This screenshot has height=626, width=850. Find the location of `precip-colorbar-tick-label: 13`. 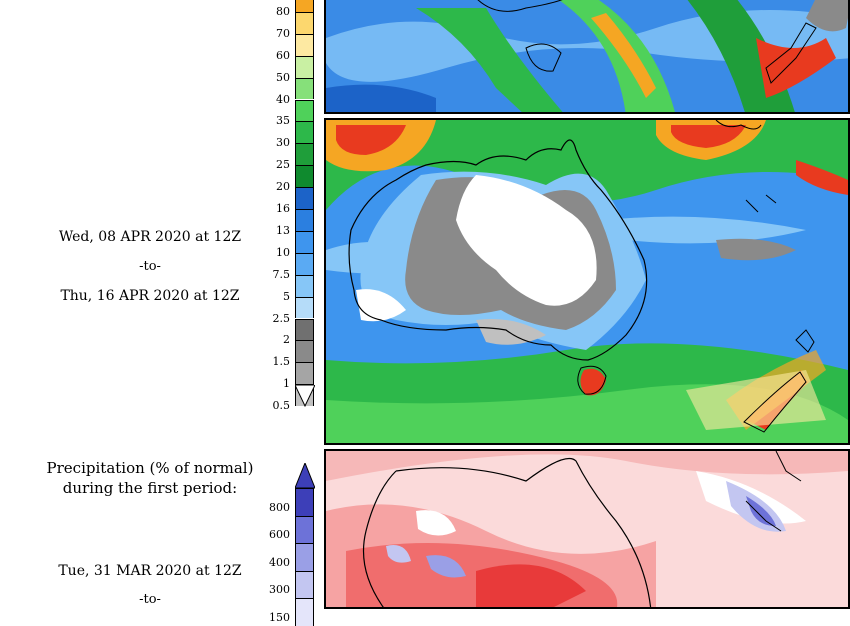

precip-colorbar-tick-label: 13 is located at coordinates (283, 230).